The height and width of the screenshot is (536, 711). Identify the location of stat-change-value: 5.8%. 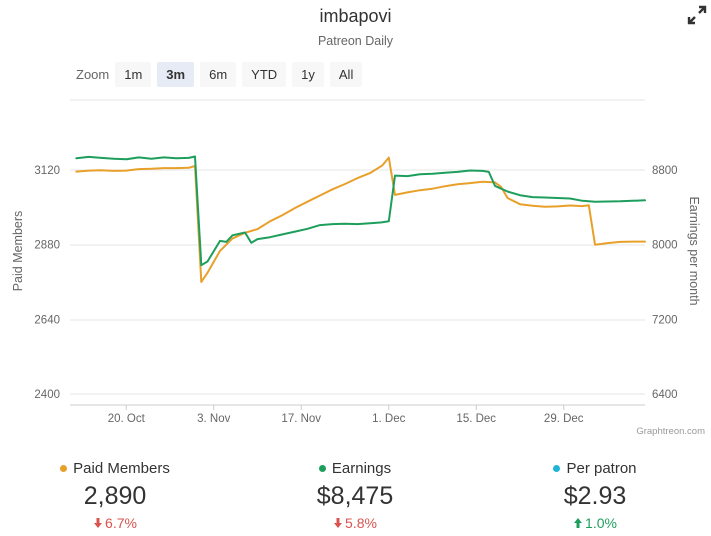
(361, 523).